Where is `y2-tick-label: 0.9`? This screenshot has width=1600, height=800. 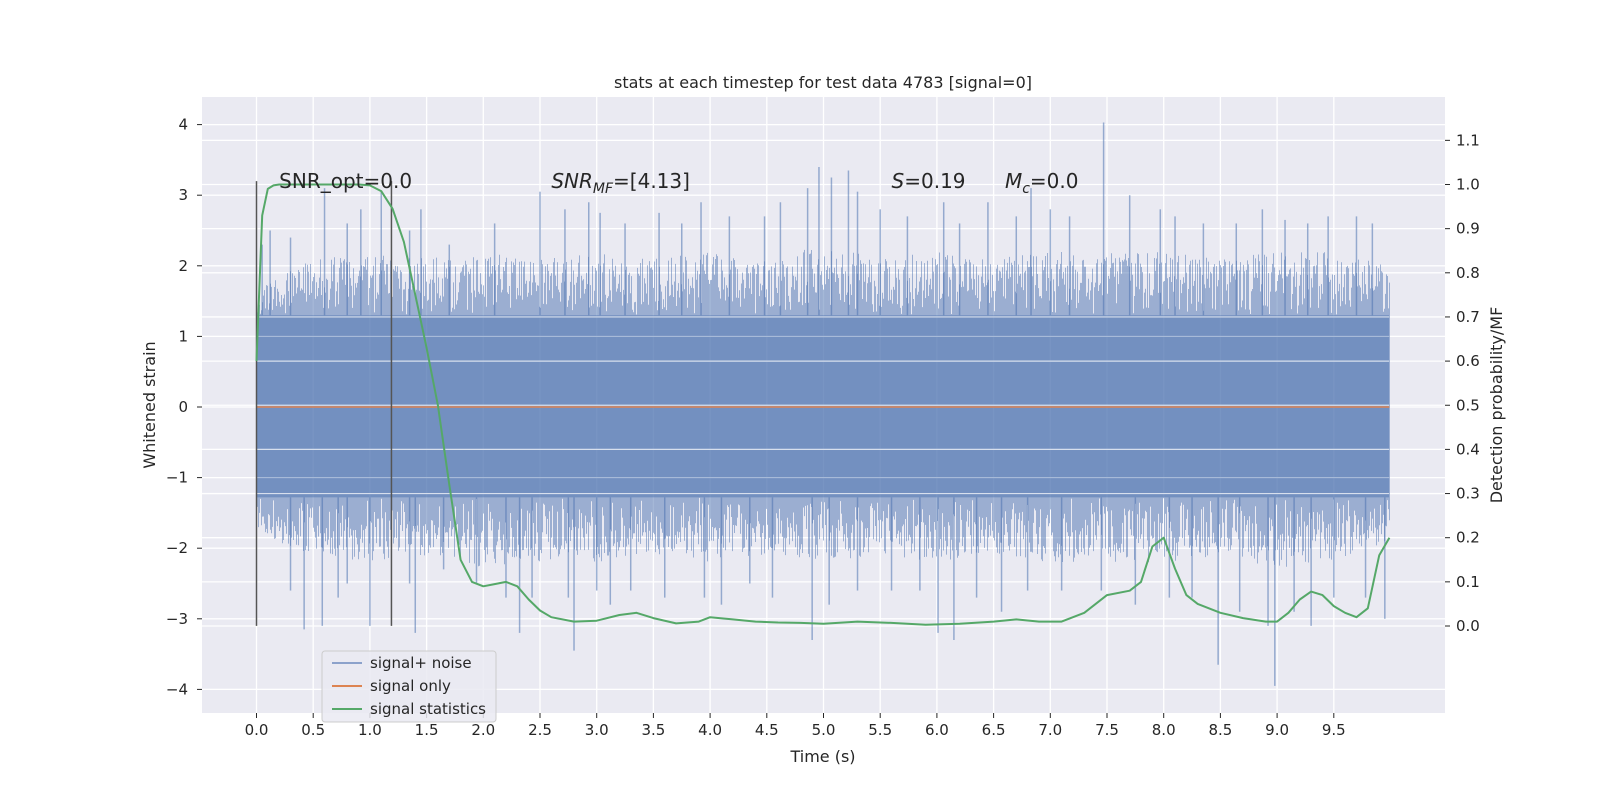
y2-tick-label: 0.9 is located at coordinates (1468, 229).